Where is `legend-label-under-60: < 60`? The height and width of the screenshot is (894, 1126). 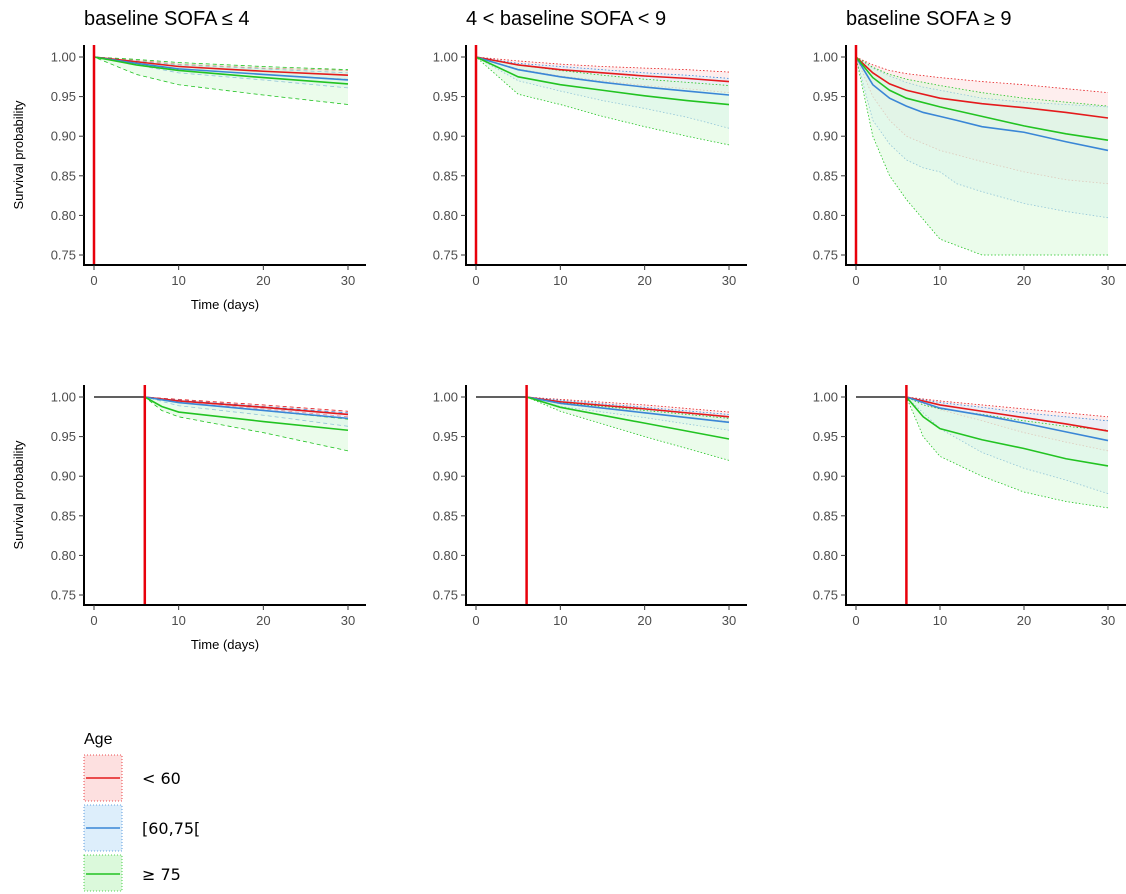
legend-label-under-60: < 60 is located at coordinates (161, 778).